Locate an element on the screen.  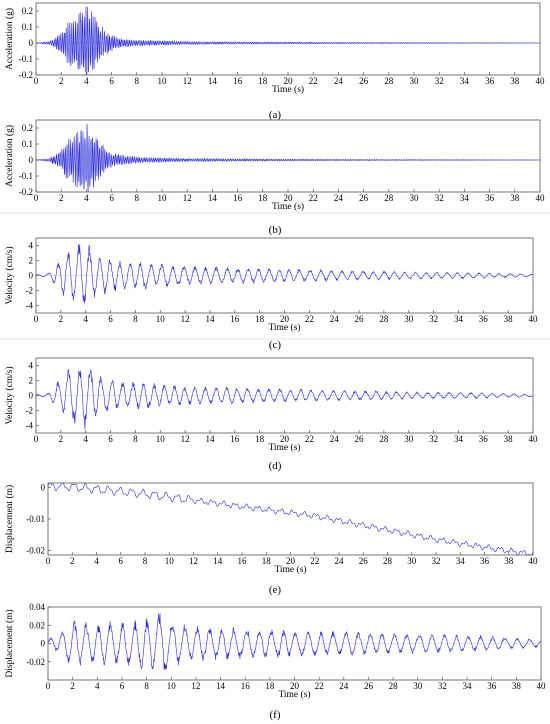
y-tick-label: -0.1 is located at coordinates (26, 176).